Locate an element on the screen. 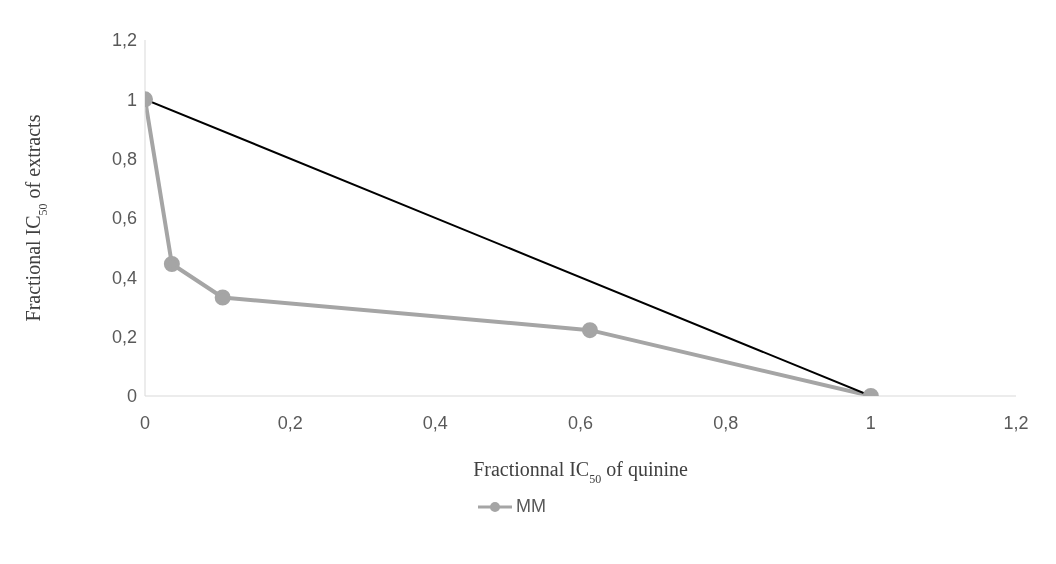  y-tick-label: 0,4 is located at coordinates (124, 277).